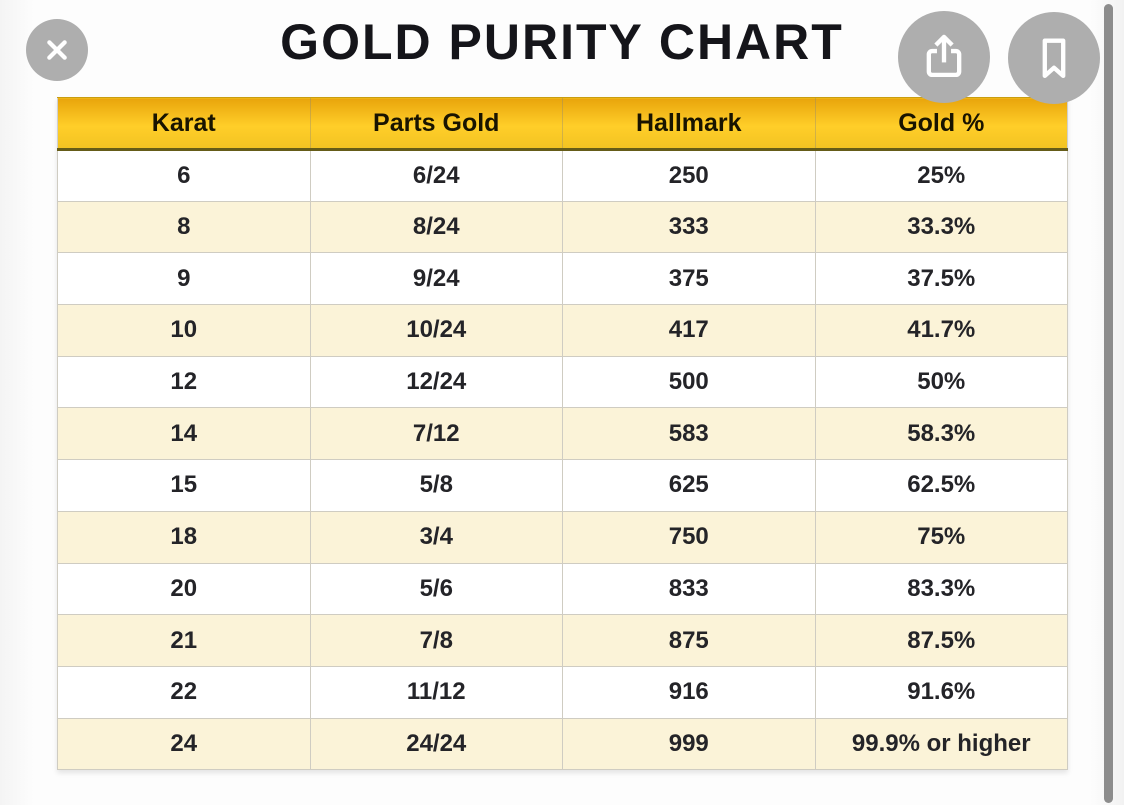  What do you see at coordinates (689, 175) in the screenshot?
I see `table-cell: 250` at bounding box center [689, 175].